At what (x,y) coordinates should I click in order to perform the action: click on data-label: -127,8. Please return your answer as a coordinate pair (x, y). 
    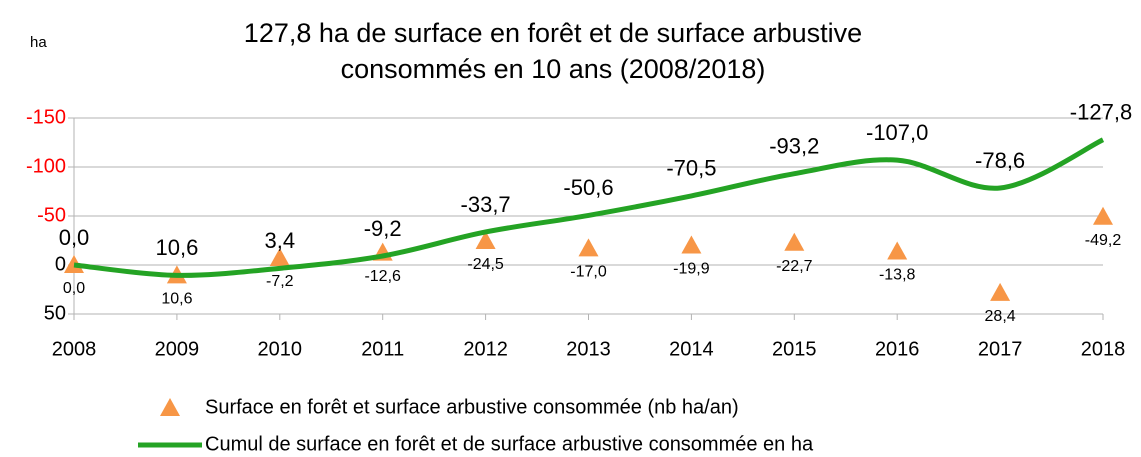
    Looking at the image, I should click on (1101, 112).